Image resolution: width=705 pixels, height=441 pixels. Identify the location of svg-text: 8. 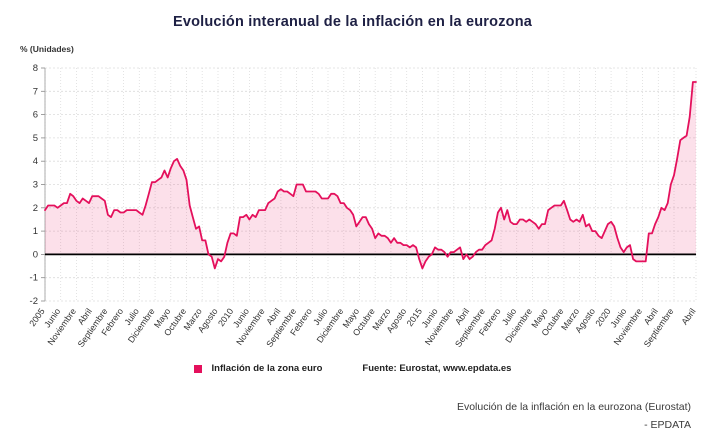
(35, 68).